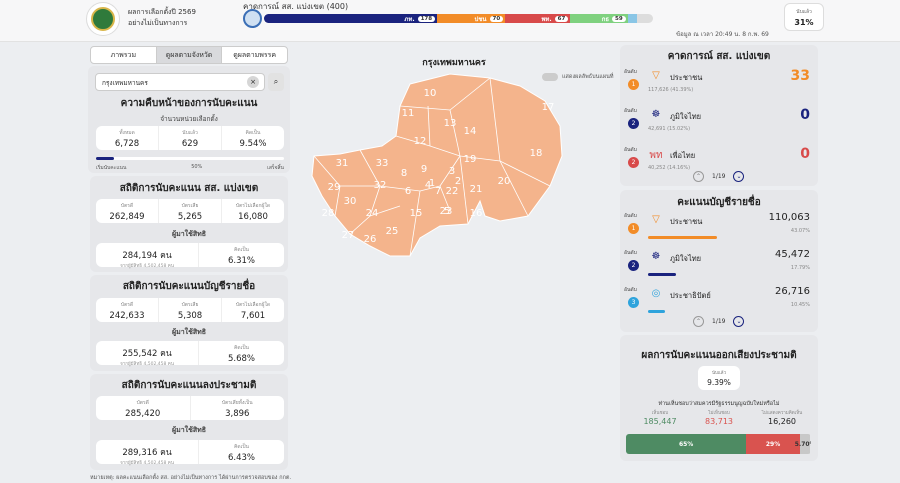  What do you see at coordinates (127, 206) in the screenshot?
I see `stat-label: บัตรดี` at bounding box center [127, 206].